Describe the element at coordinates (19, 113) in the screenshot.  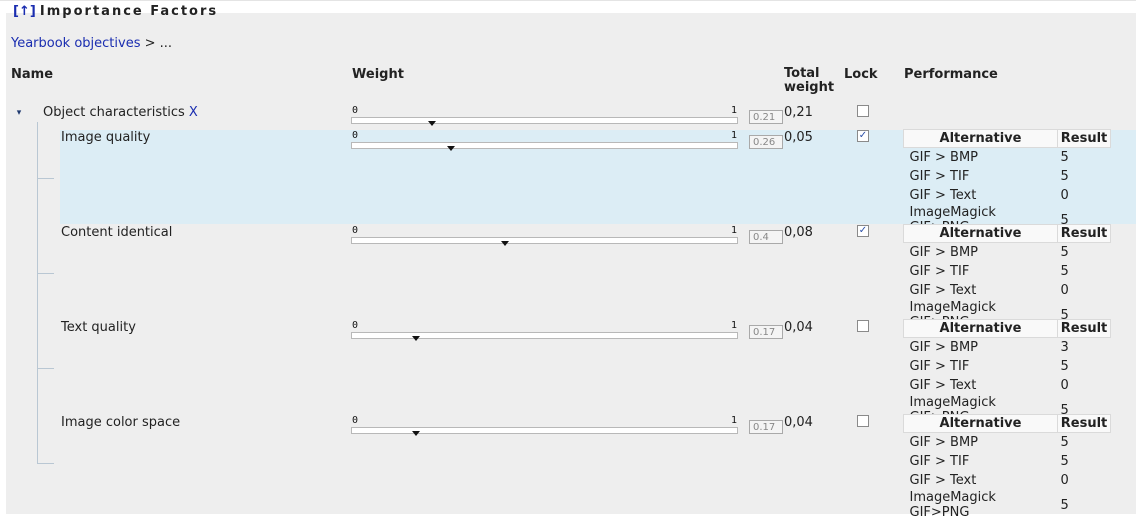
I see `collapse-triangle-icon: ▾` at that location.